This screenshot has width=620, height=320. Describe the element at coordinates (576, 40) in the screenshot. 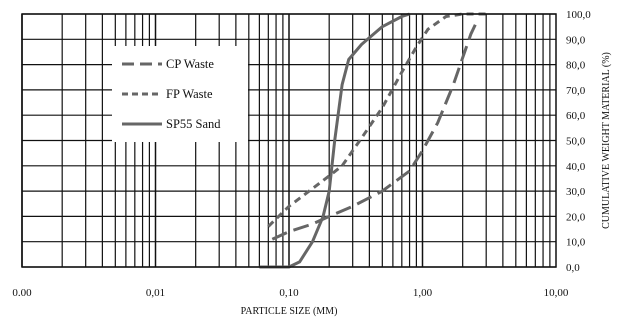

I see `y-tick-label: 90,0` at that location.